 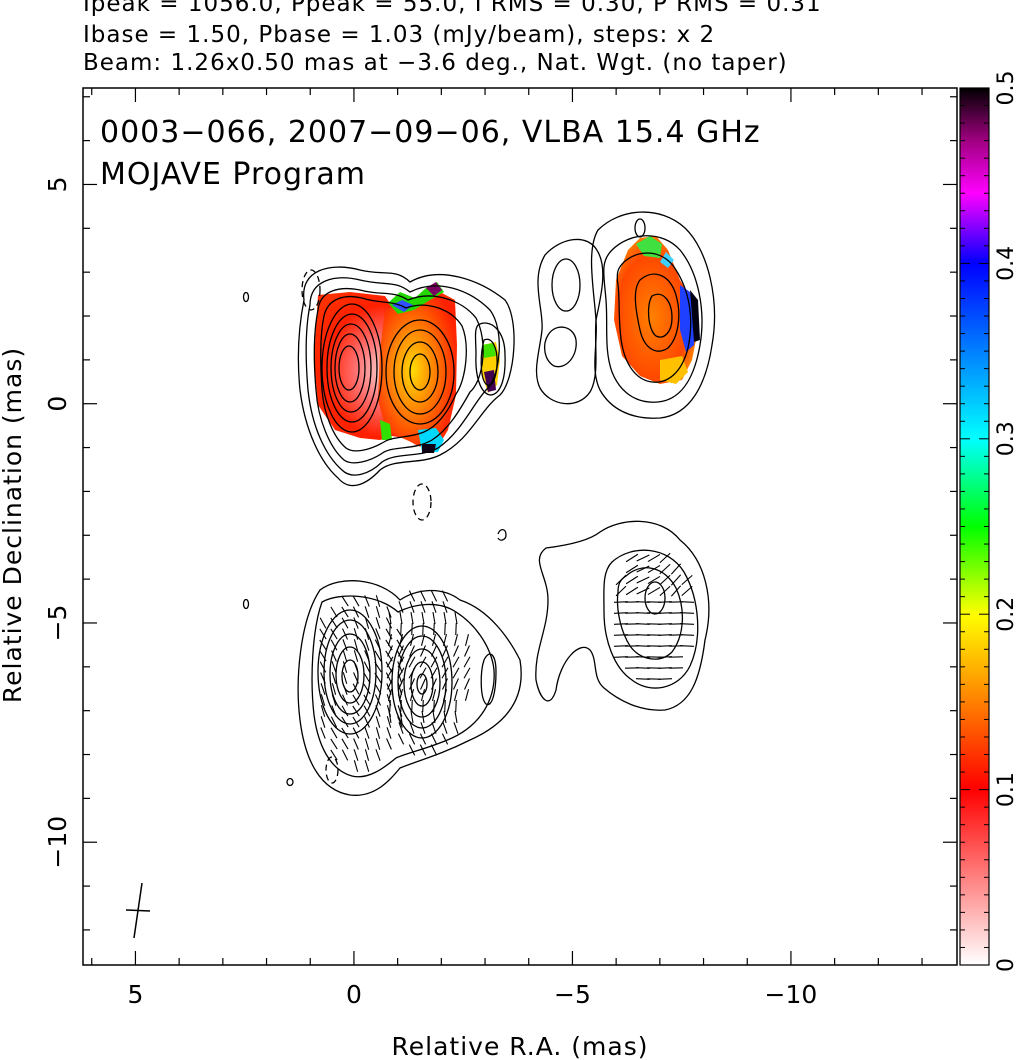 I want to click on intensity-contours-lower, so click(x=476, y=658).